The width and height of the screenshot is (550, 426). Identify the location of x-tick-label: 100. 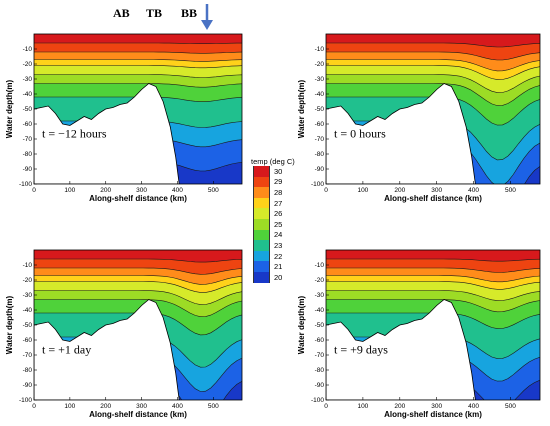
(69, 406).